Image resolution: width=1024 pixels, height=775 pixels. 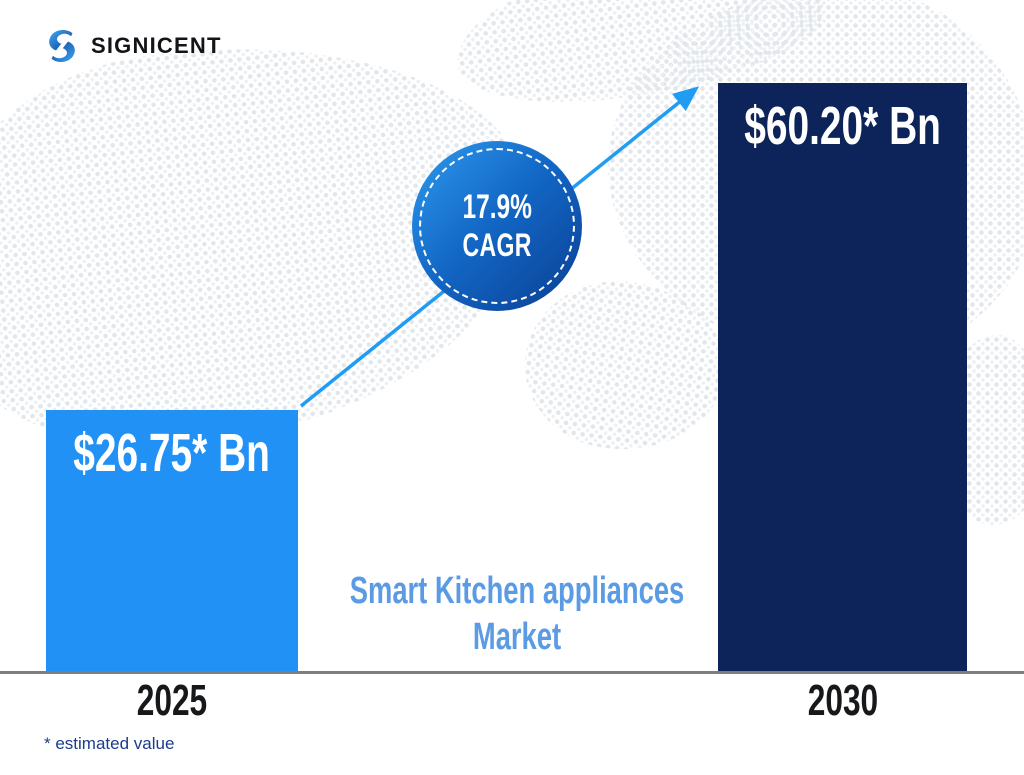 I want to click on year-label-2025-text: 2025, so click(x=172, y=700).